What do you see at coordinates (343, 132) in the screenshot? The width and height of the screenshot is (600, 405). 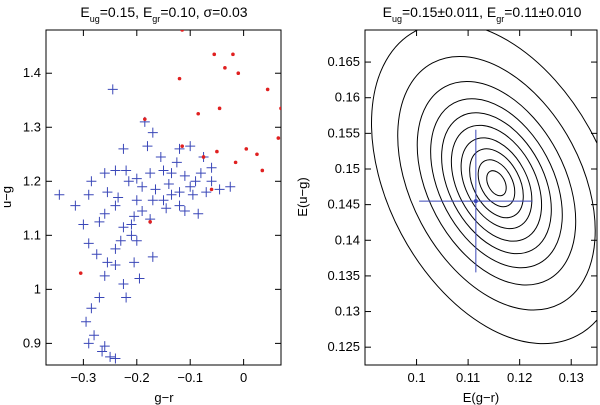 I see `right-y-tick-label: 0.155` at bounding box center [343, 132].